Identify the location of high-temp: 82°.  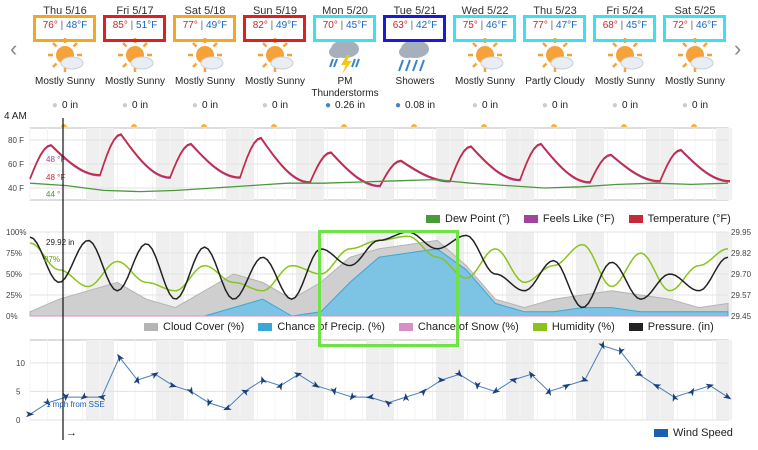
(260, 25).